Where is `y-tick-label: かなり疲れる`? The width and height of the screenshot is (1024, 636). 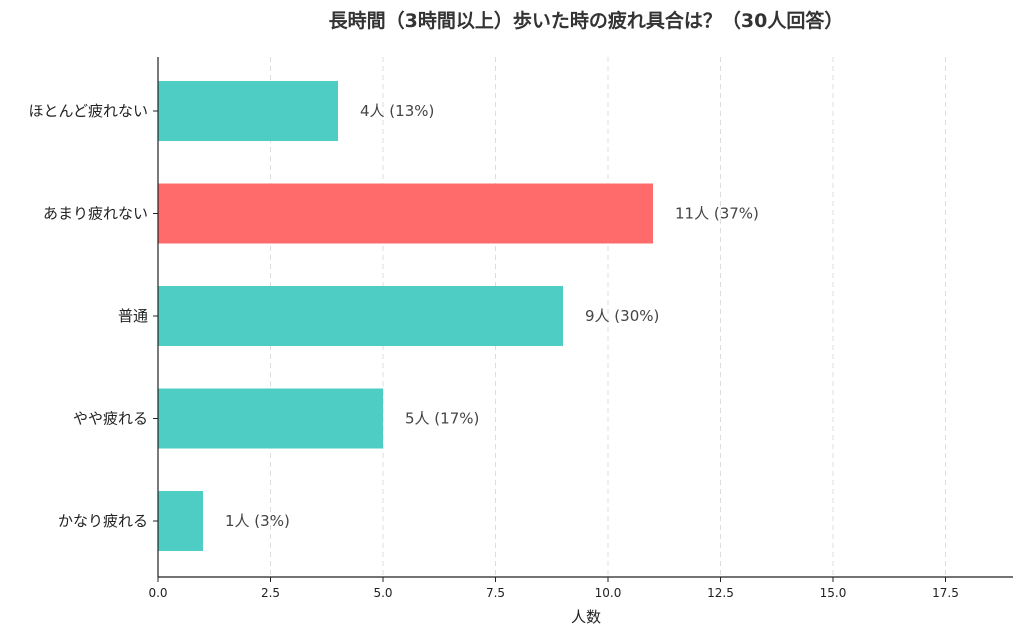
y-tick-label: かなり疲れる is located at coordinates (103, 521).